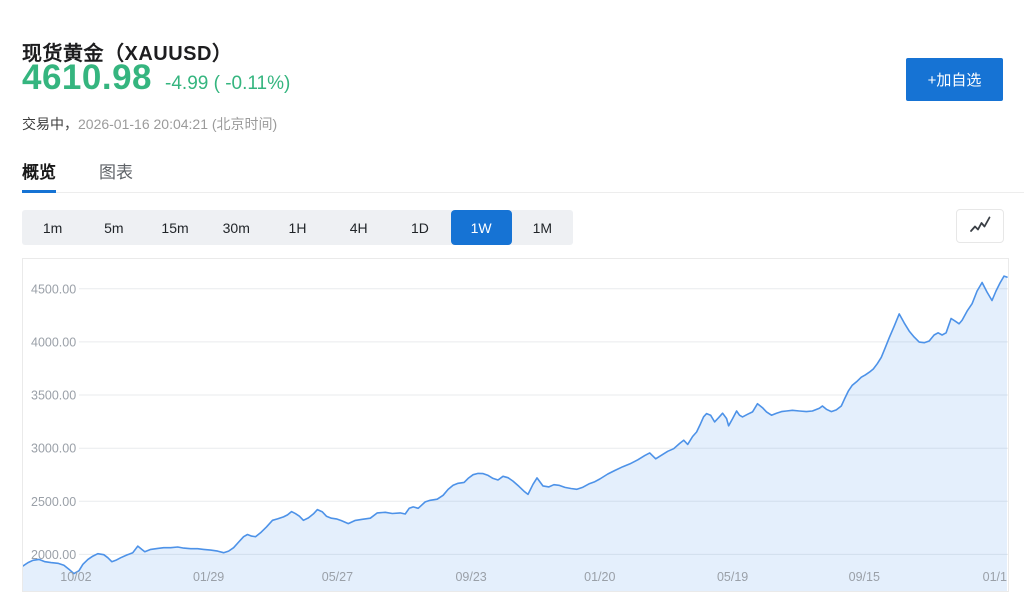 The width and height of the screenshot is (1024, 606). I want to click on timeframe-bar: 1m 5m 15m 30m 1H 4H 1D 1W 1M, so click(297, 227).